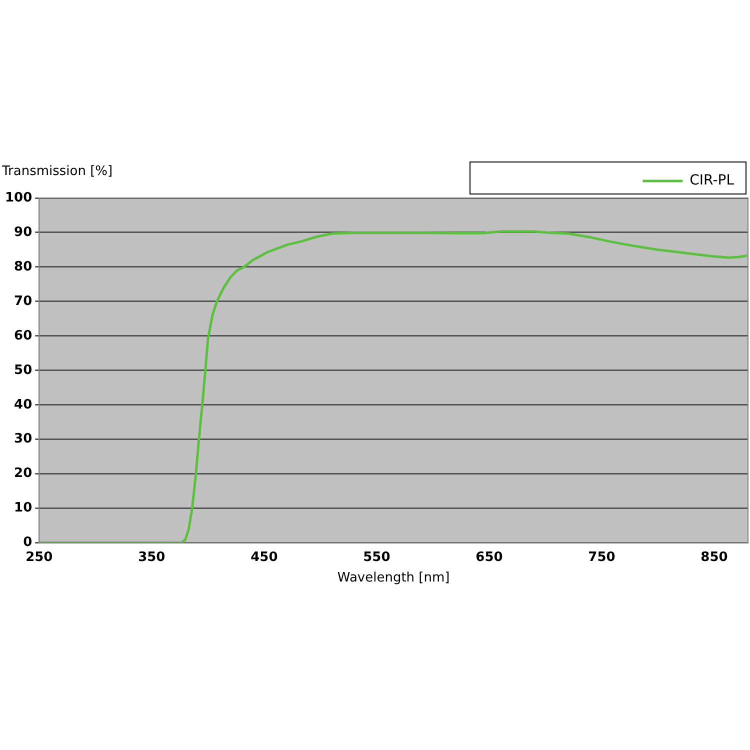 This screenshot has height=750, width=750. Describe the element at coordinates (23, 266) in the screenshot. I see `y-tick-label: 80` at that location.